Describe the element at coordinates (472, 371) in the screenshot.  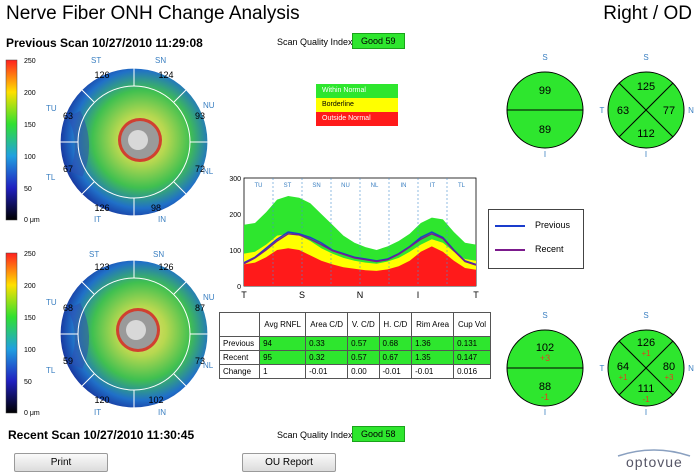
I see `table-cell: 0.016` at that location.